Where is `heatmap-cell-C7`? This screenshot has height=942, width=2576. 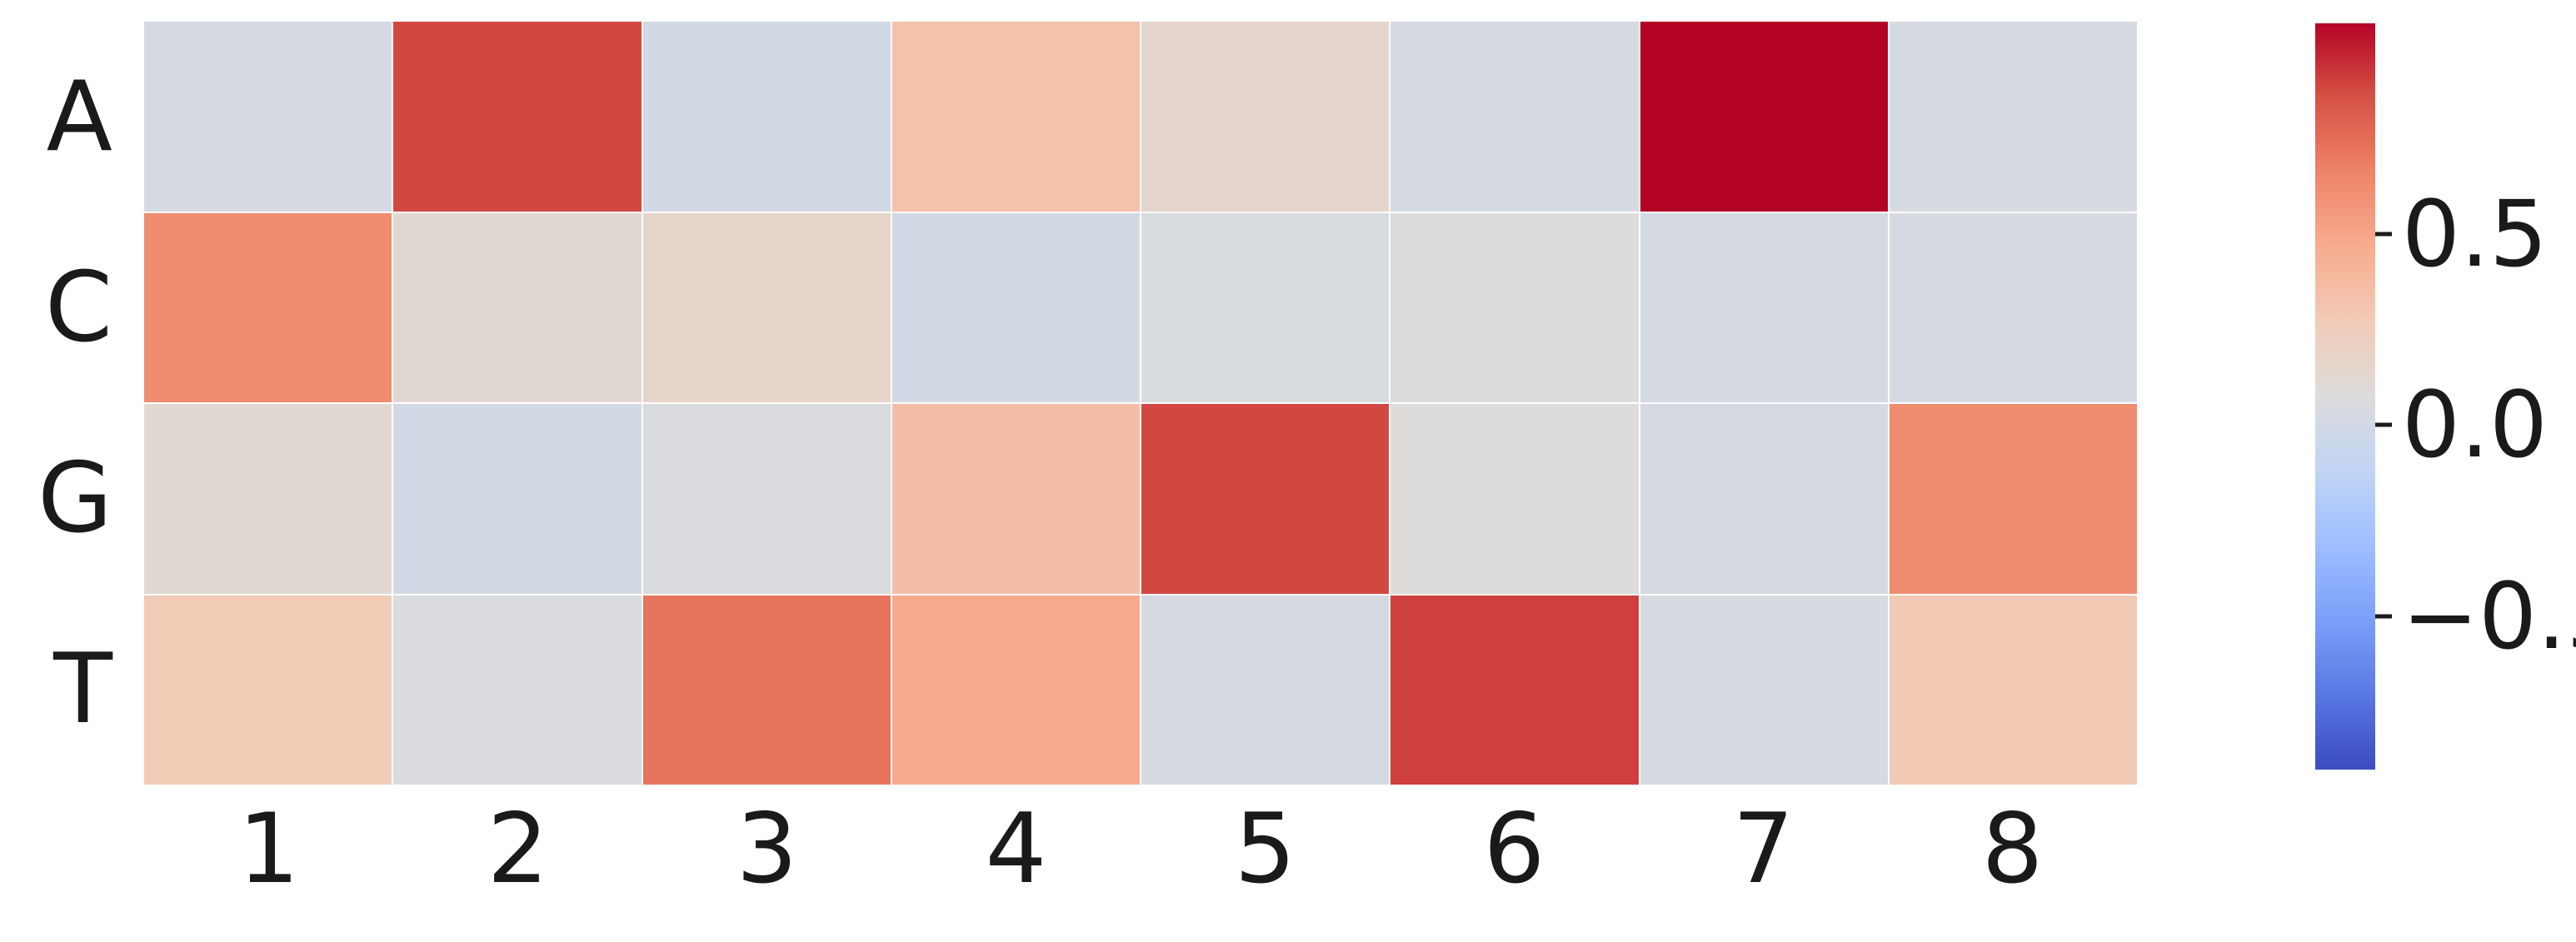 heatmap-cell-C7 is located at coordinates (1764, 307).